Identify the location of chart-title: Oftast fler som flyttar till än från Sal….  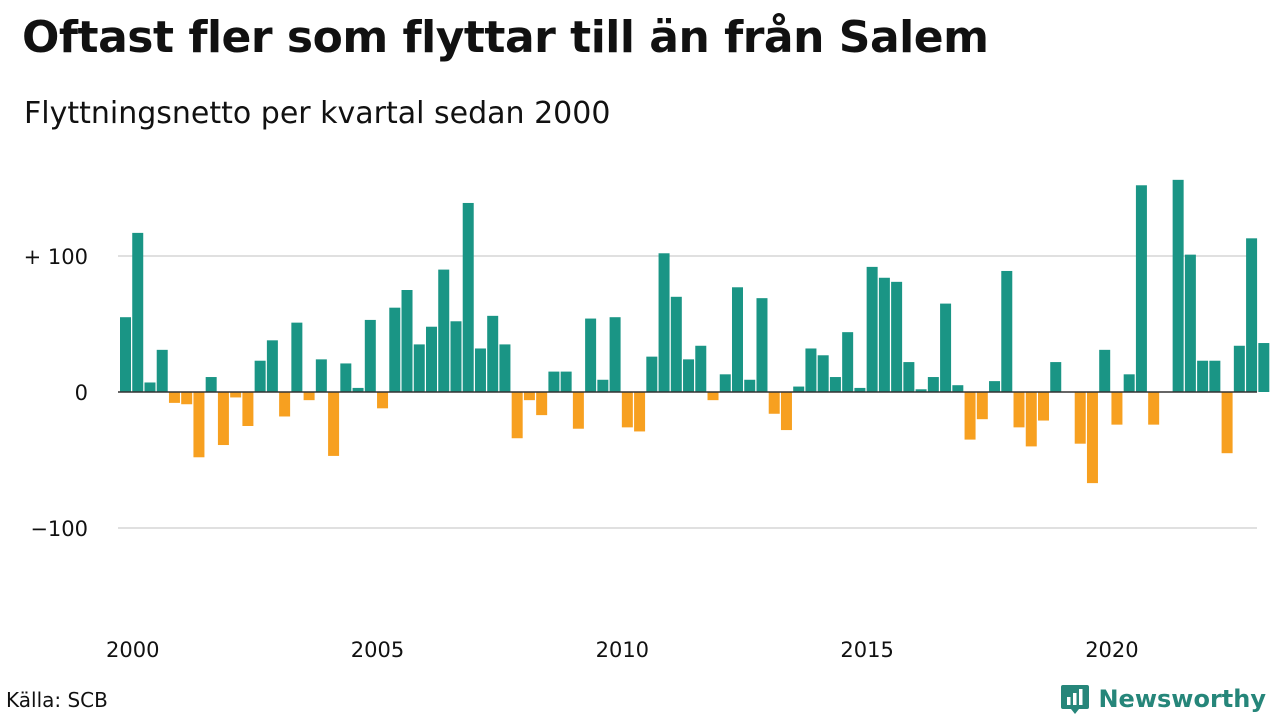
(505, 37).